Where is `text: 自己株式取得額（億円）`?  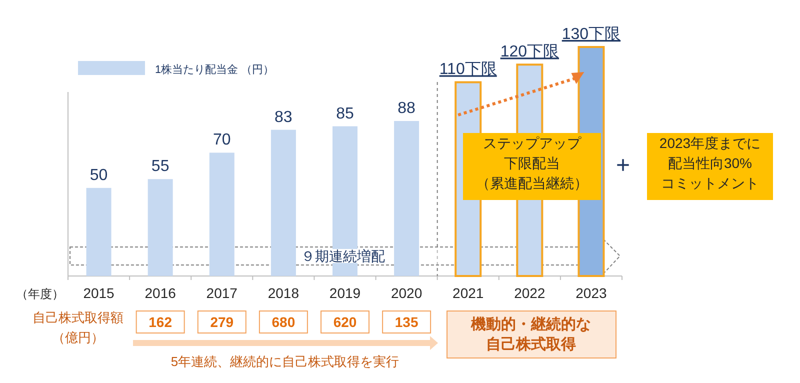 text: 自己株式取得額（億円） is located at coordinates (78, 327).